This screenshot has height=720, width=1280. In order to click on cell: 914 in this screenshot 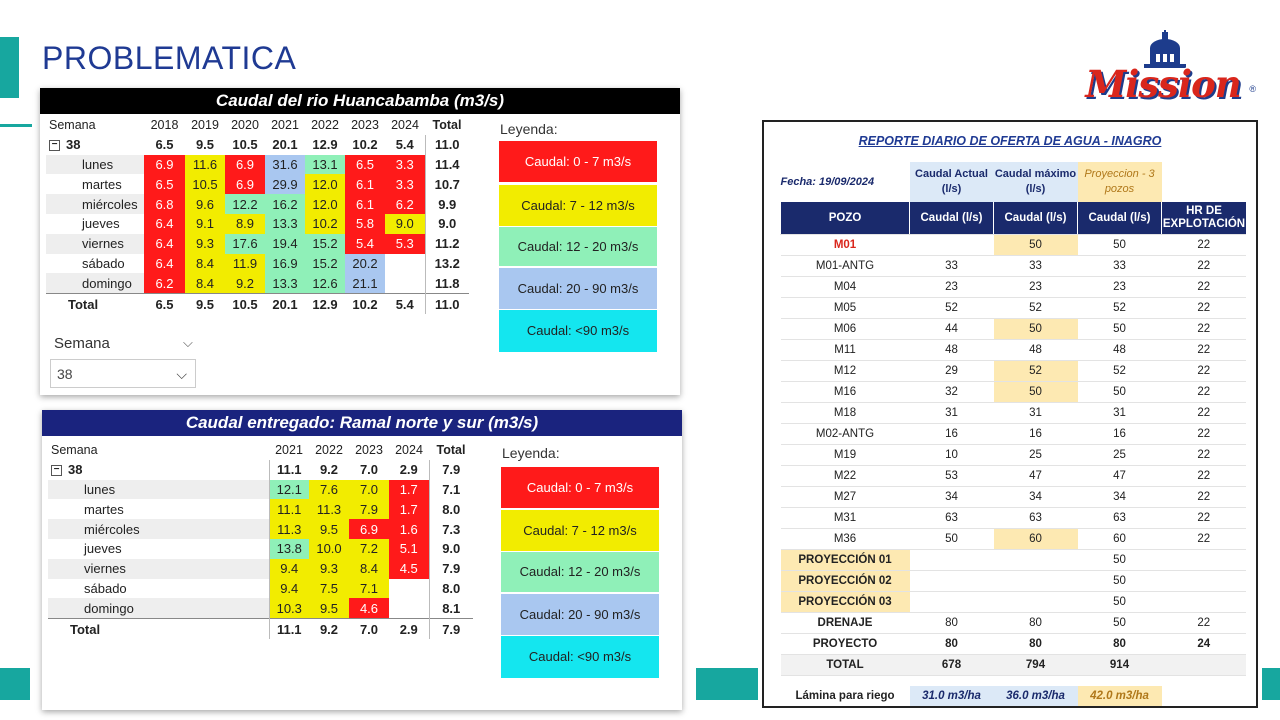, I will do `click(1119, 665)`.